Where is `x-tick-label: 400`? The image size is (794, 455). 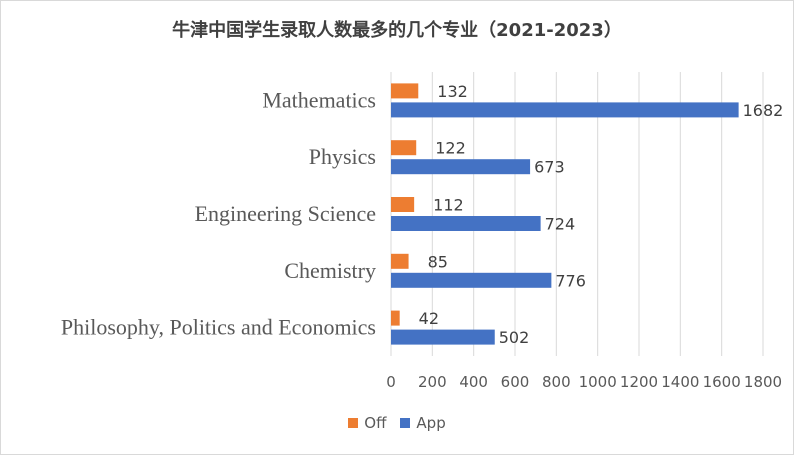
x-tick-label: 400 is located at coordinates (473, 382).